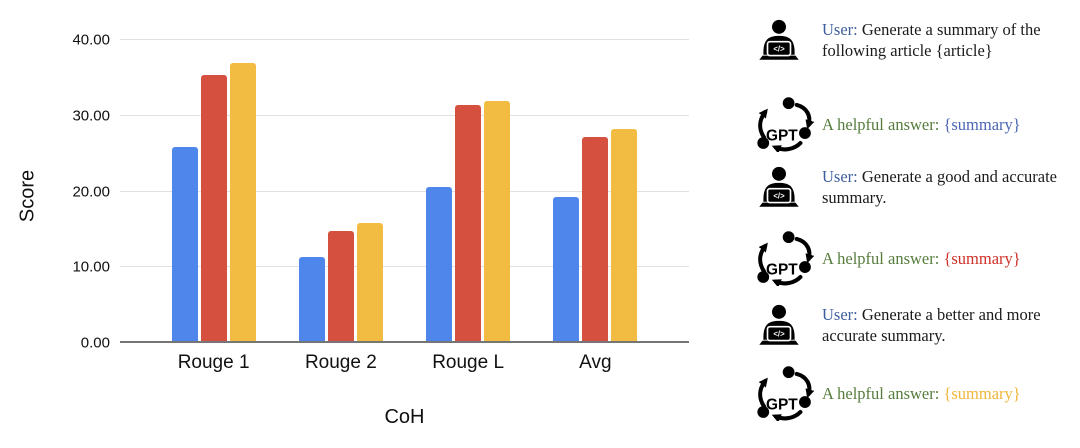 The height and width of the screenshot is (448, 1080). I want to click on y-tick-label: 0.00, so click(95, 343).